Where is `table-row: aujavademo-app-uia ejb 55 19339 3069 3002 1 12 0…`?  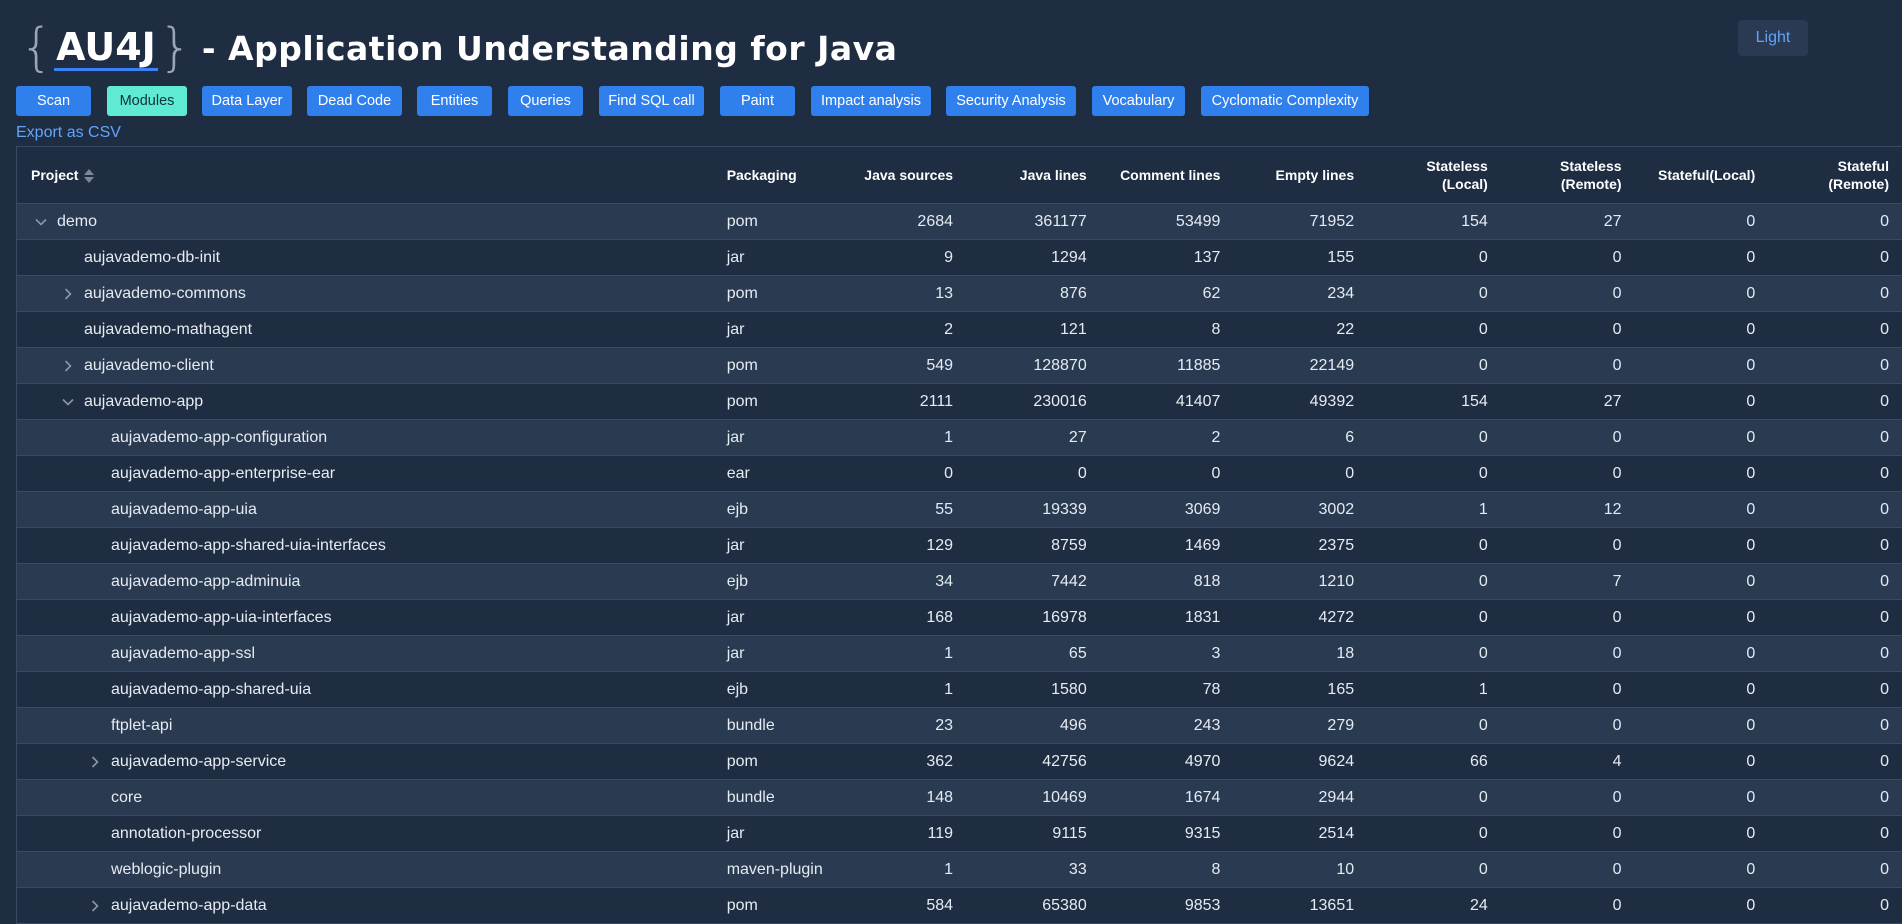
table-row: aujavademo-app-uia ejb 55 19339 3069 3002 1 12 0… is located at coordinates (959, 509).